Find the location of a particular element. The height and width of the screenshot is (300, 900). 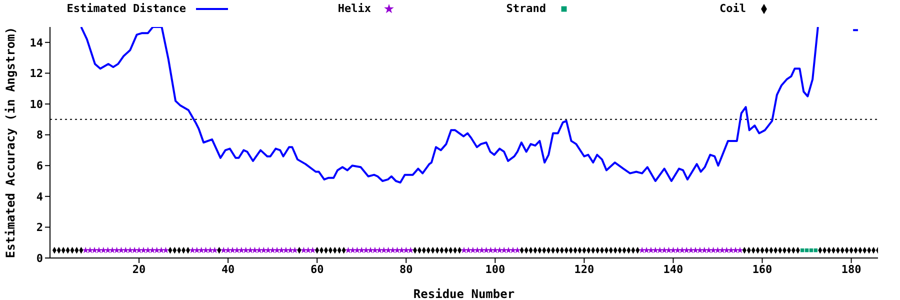

x-tick-label: 80 is located at coordinates (406, 269).